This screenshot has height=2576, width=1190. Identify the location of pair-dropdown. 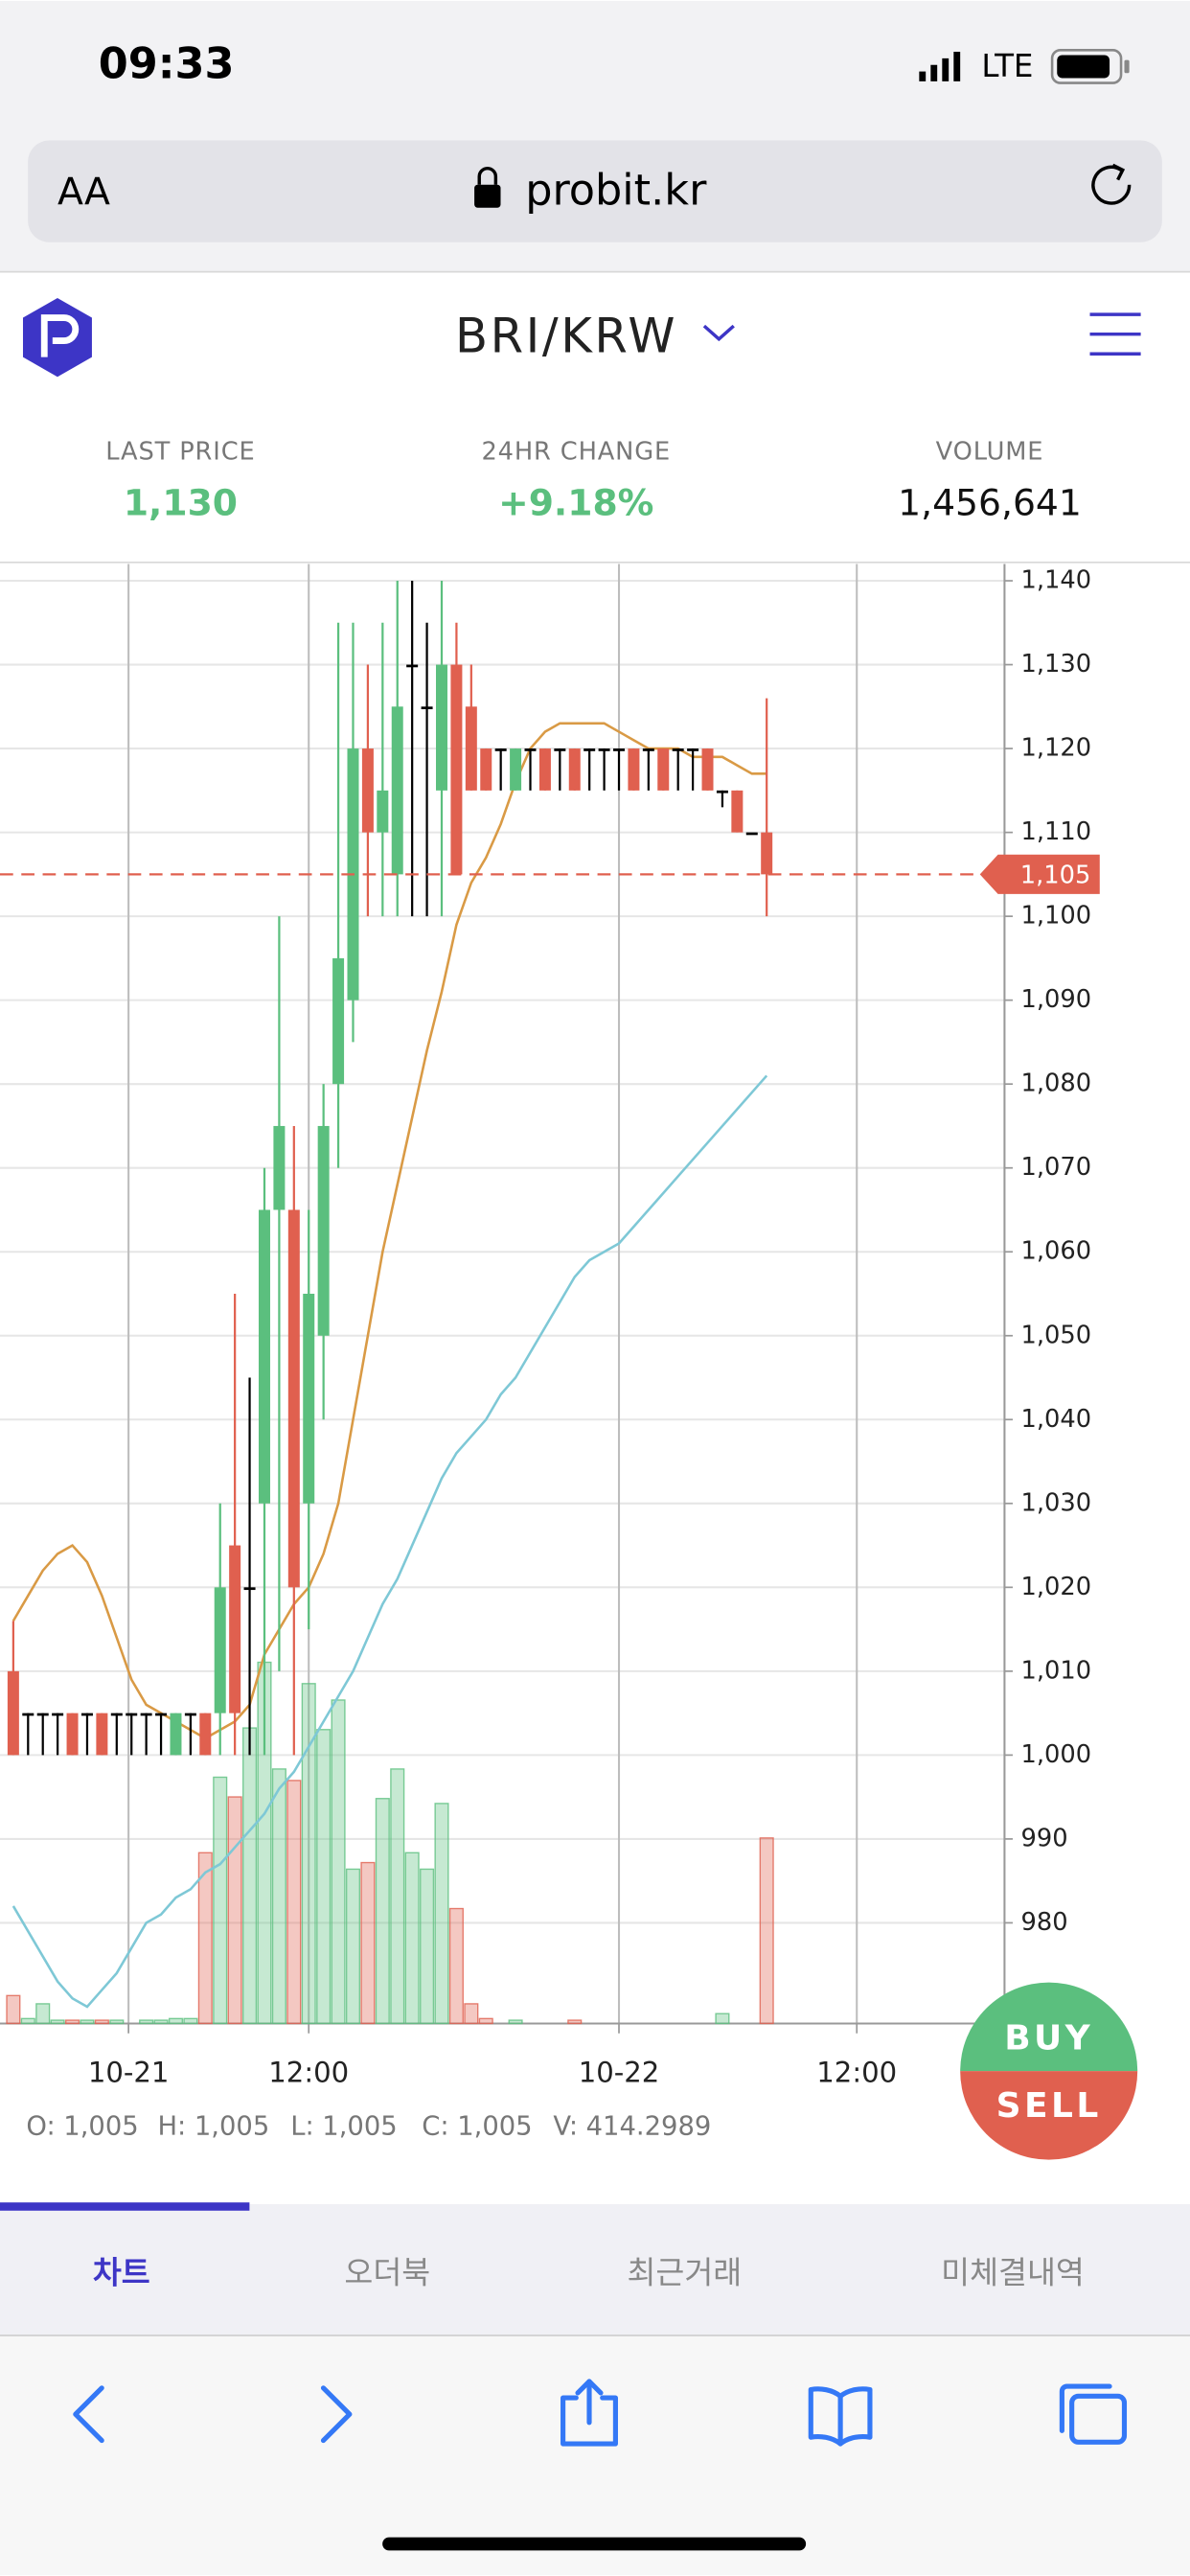
(718, 333).